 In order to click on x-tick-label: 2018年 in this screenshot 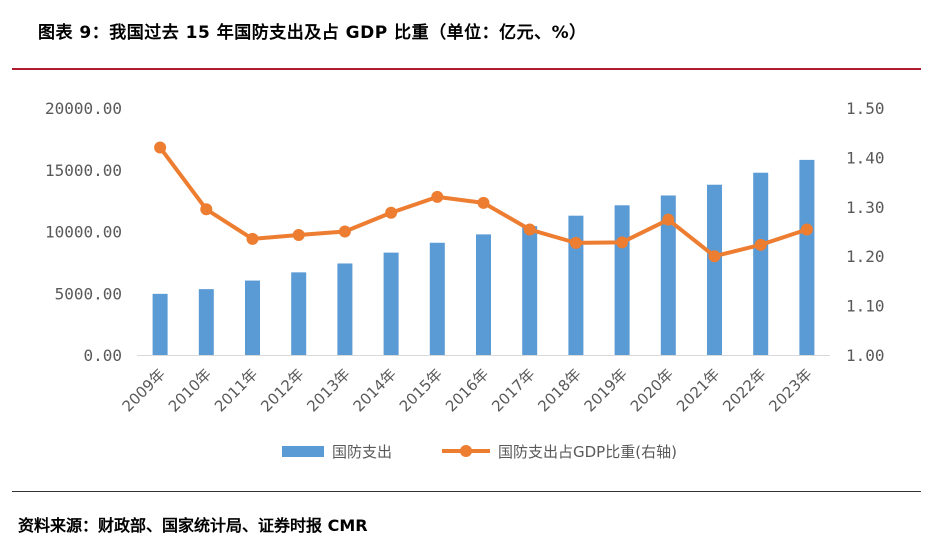, I will do `click(559, 390)`.